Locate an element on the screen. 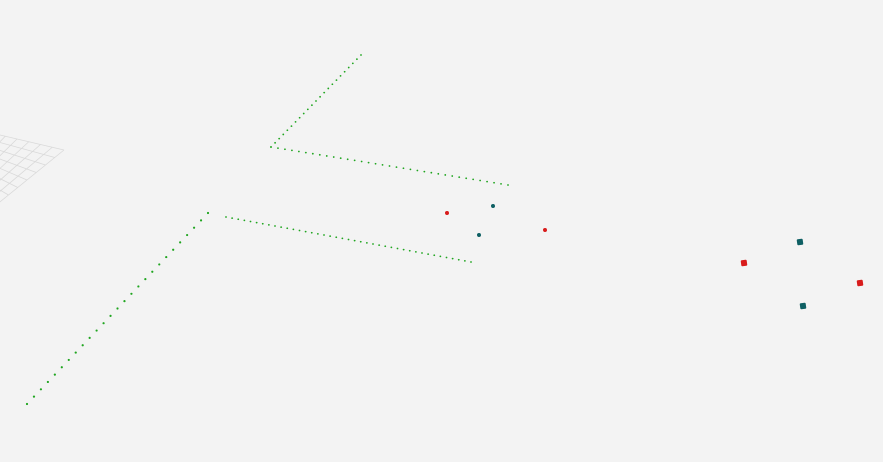 The width and height of the screenshot is (883, 462). object-markers is located at coordinates (654, 257).